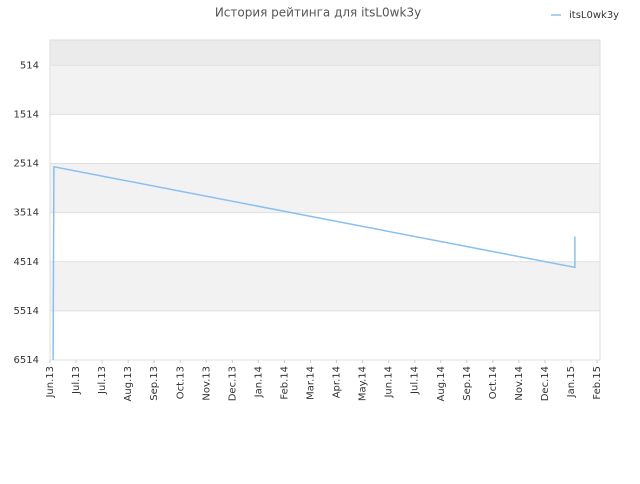 The width and height of the screenshot is (640, 484). Describe the element at coordinates (284, 383) in the screenshot. I see `x-tick-label: Feb.14` at that location.